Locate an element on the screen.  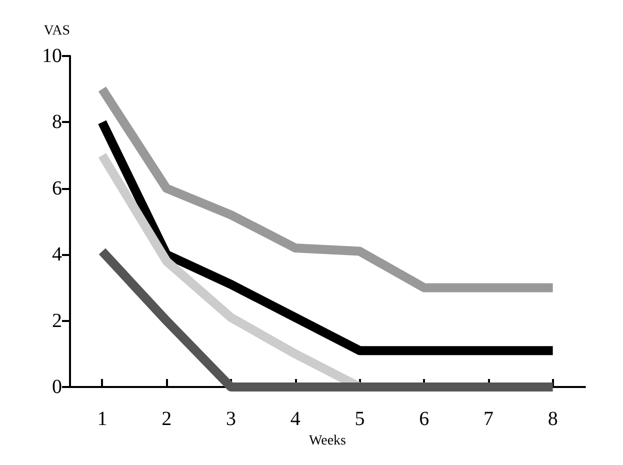
y-tick-label: 6 is located at coordinates (57, 188).